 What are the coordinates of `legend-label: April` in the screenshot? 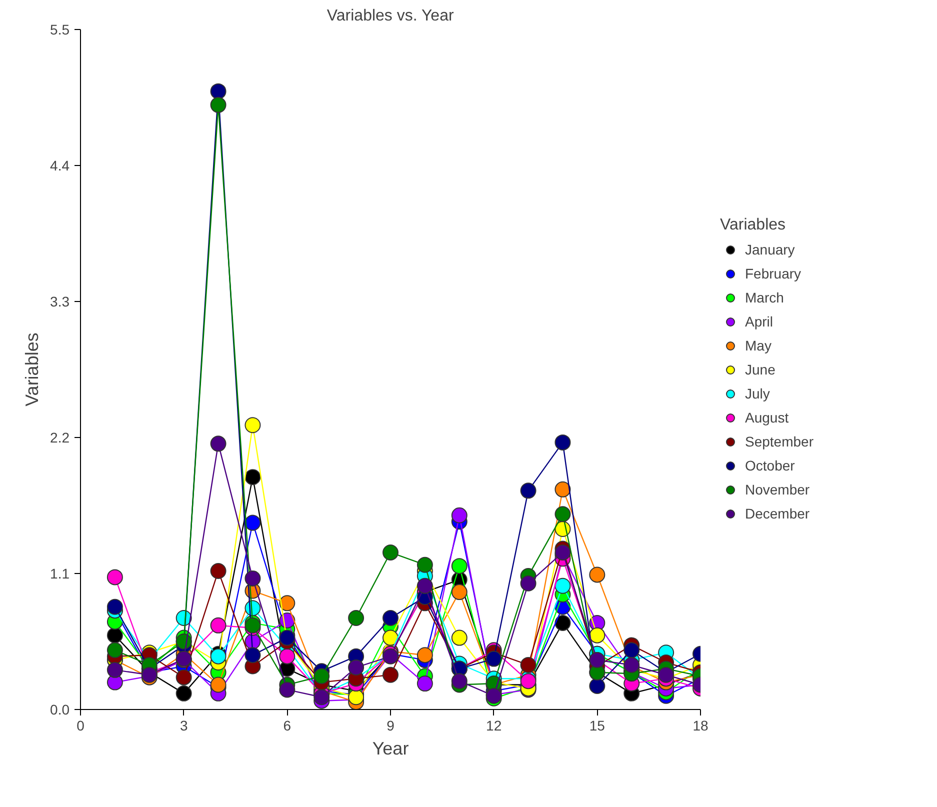 It's located at (759, 321).